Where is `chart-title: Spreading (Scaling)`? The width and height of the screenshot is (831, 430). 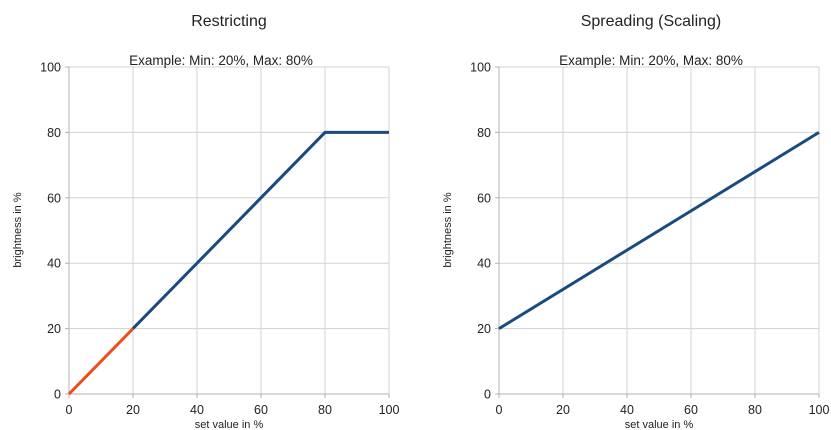
chart-title: Spreading (Scaling) is located at coordinates (651, 21).